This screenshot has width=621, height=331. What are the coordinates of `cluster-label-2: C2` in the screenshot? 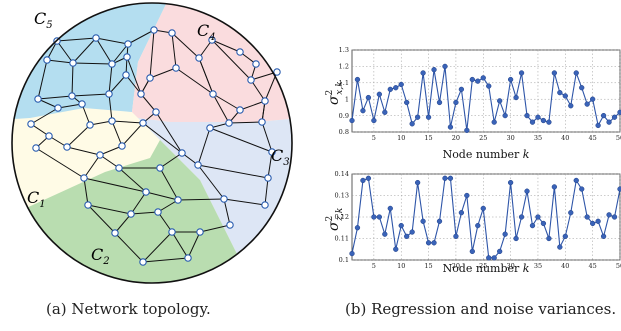 It's located at (100, 256).